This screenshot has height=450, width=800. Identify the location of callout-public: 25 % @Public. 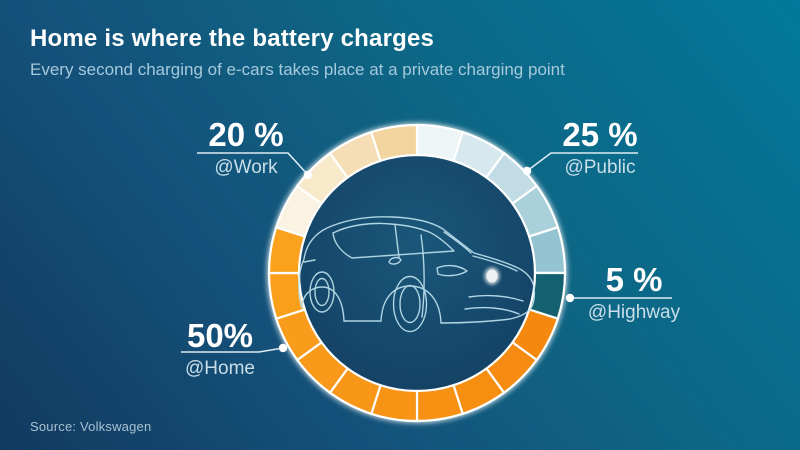
(600, 148).